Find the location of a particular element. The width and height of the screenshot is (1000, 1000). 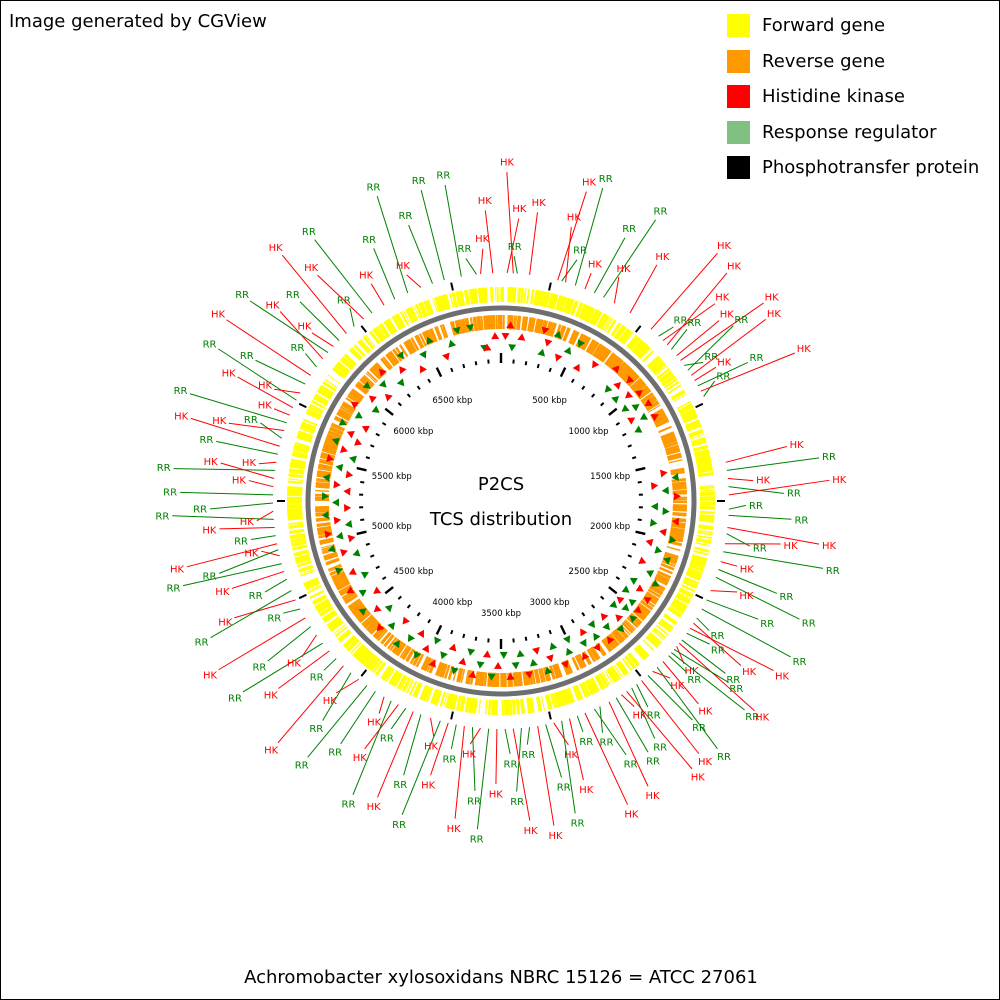

legend-label: Phosphotransfer protein is located at coordinates (871, 168).